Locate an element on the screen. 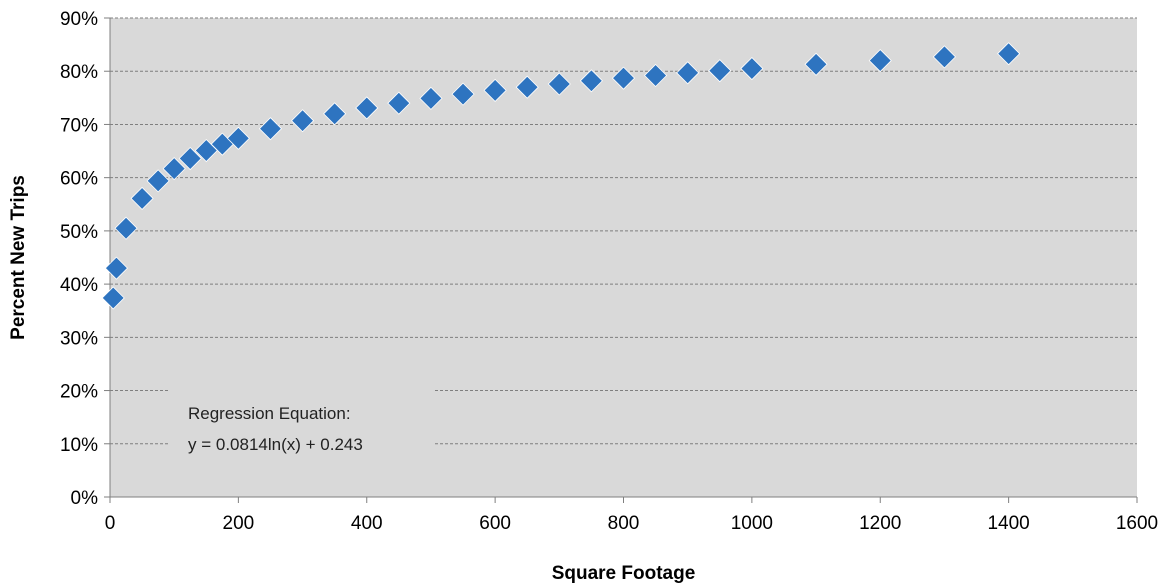  x-tick-label-1: 200 is located at coordinates (239, 523).